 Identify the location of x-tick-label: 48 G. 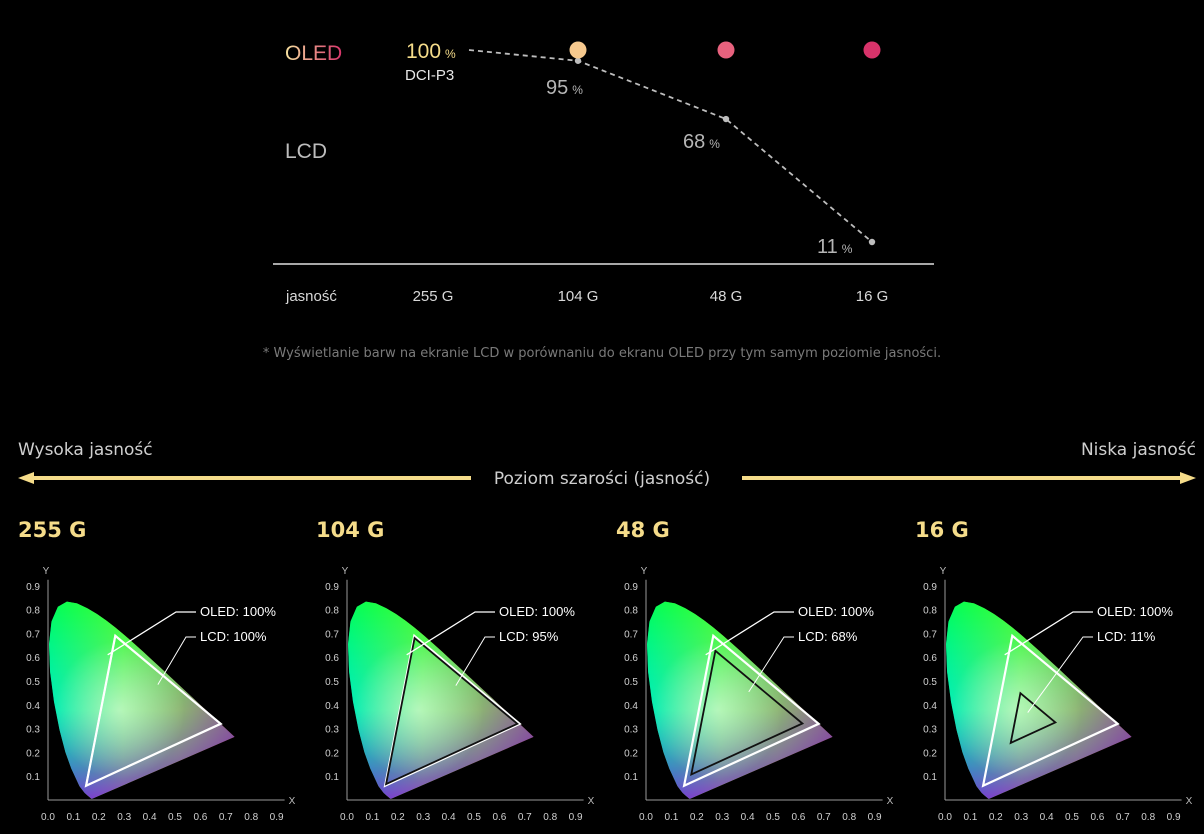
(726, 296).